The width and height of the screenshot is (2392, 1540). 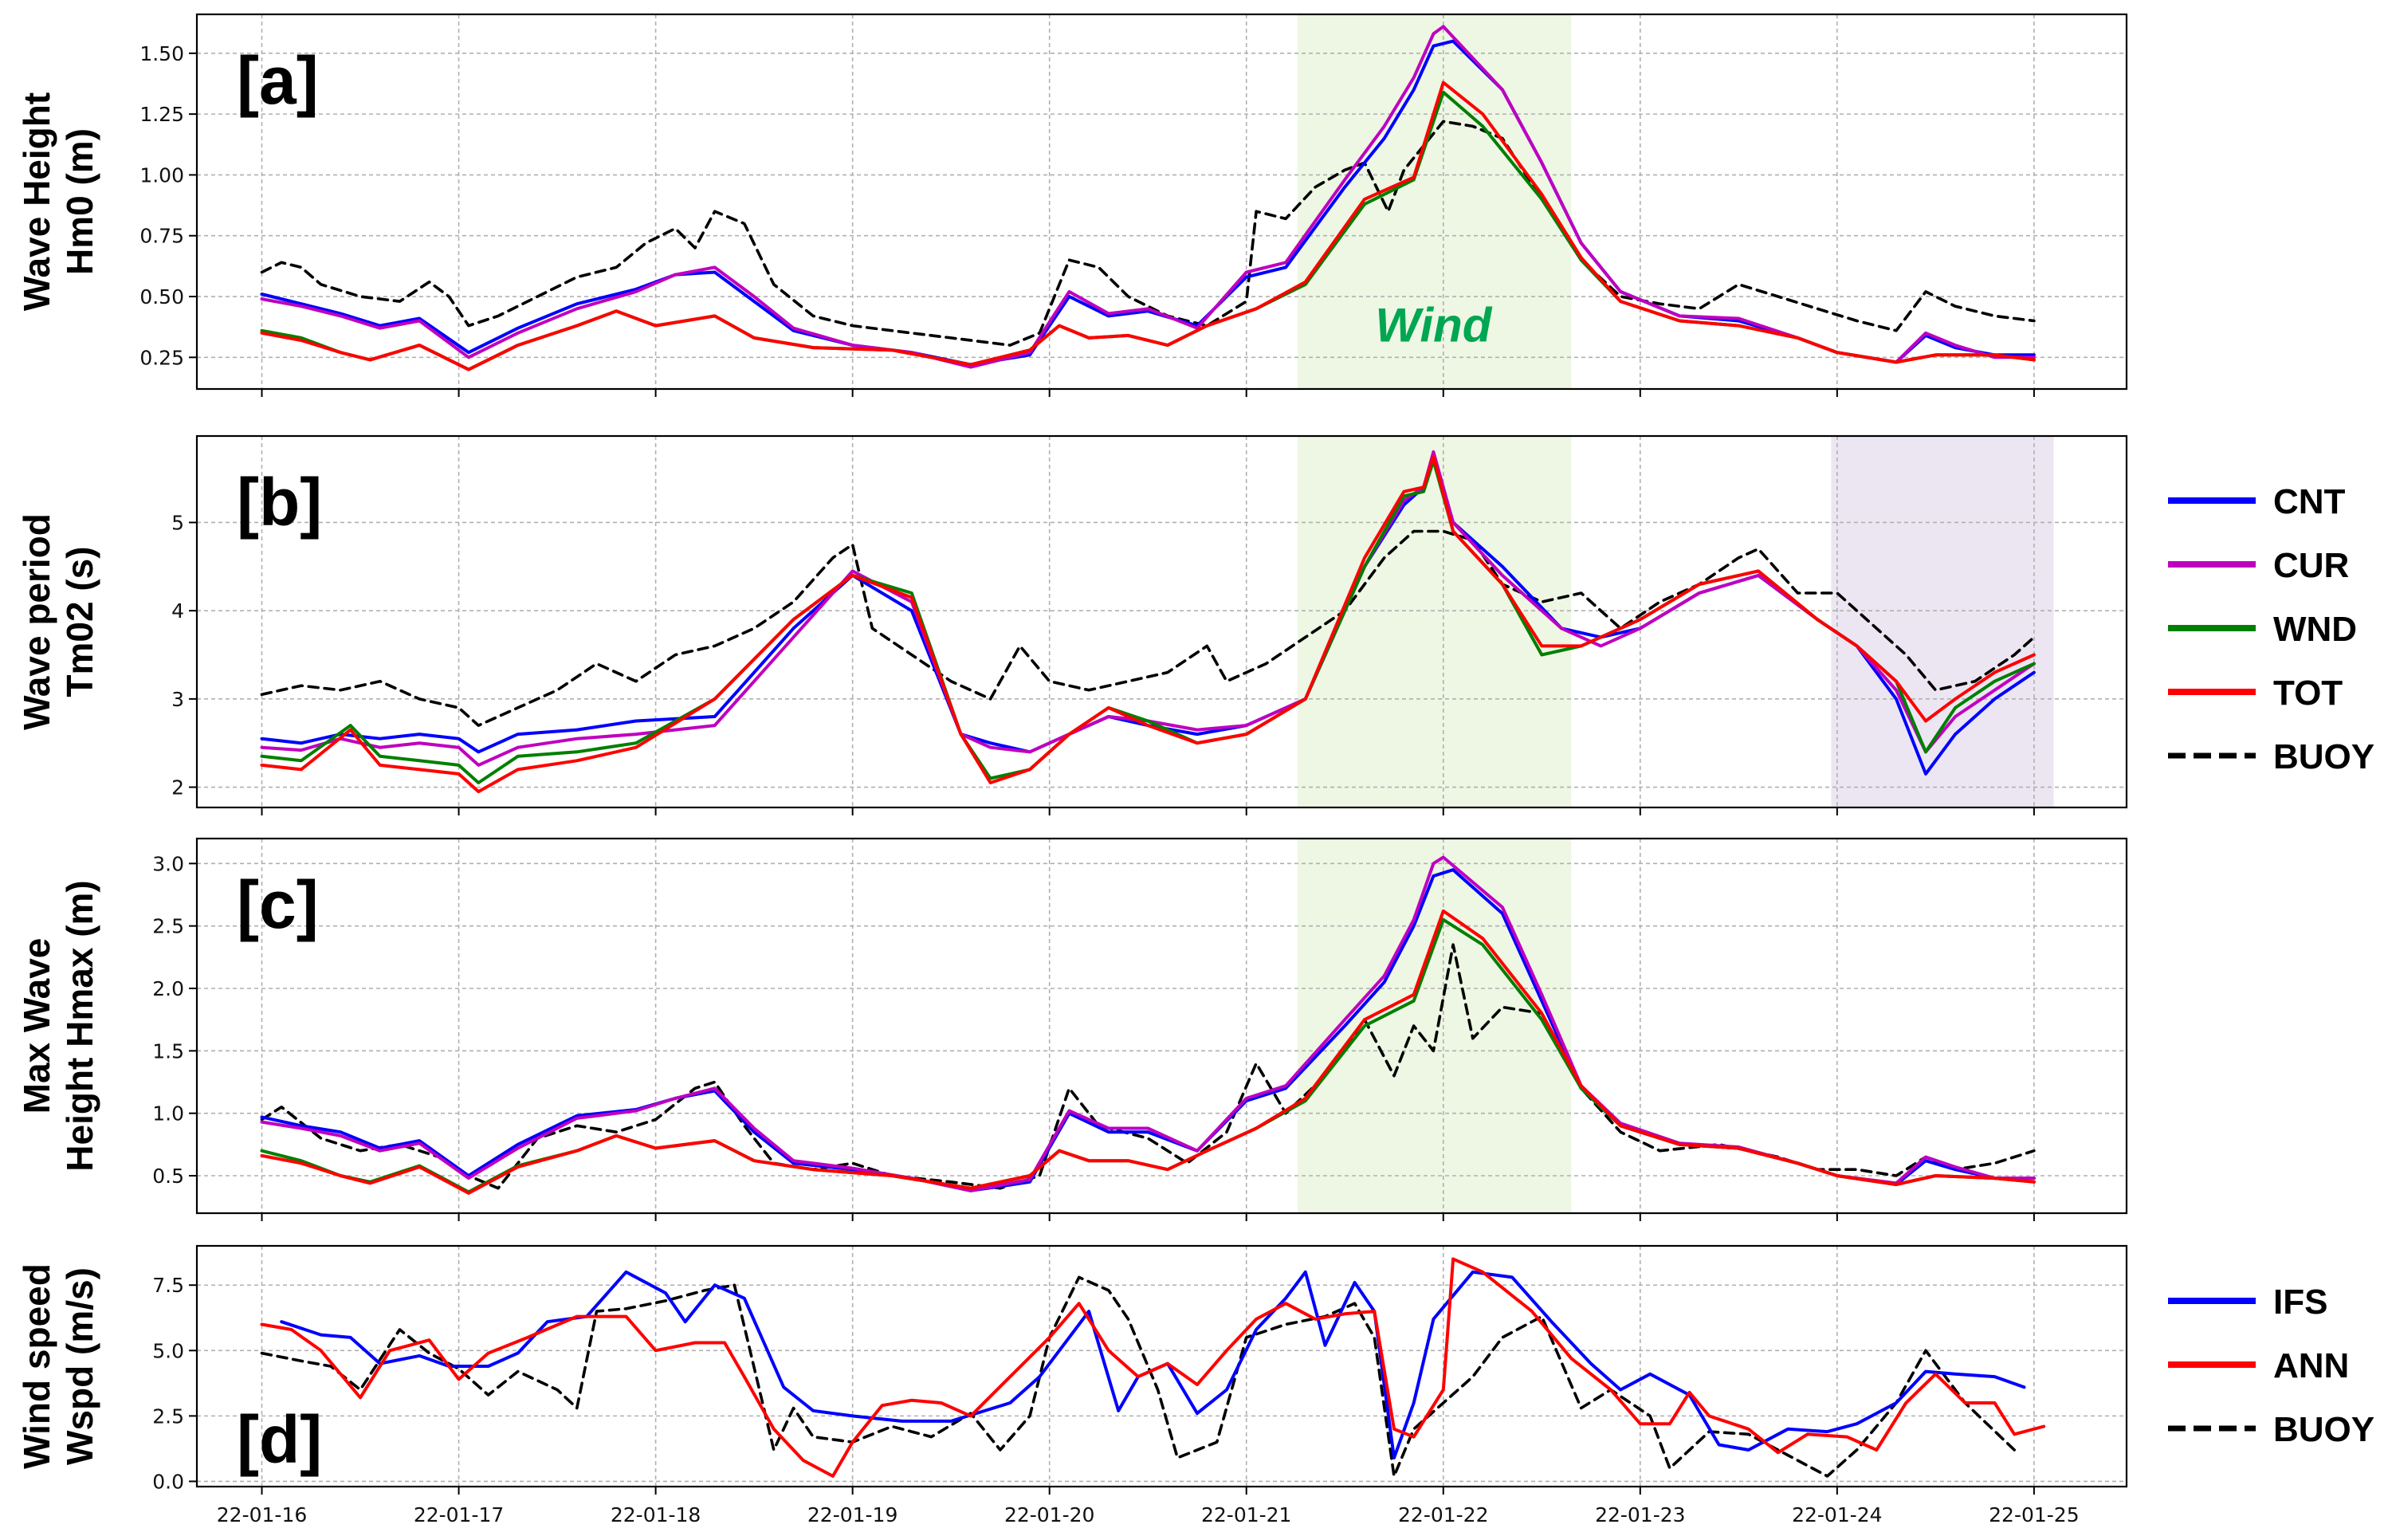 I want to click on xtick-label: 22-01-21, so click(x=1246, y=1515).